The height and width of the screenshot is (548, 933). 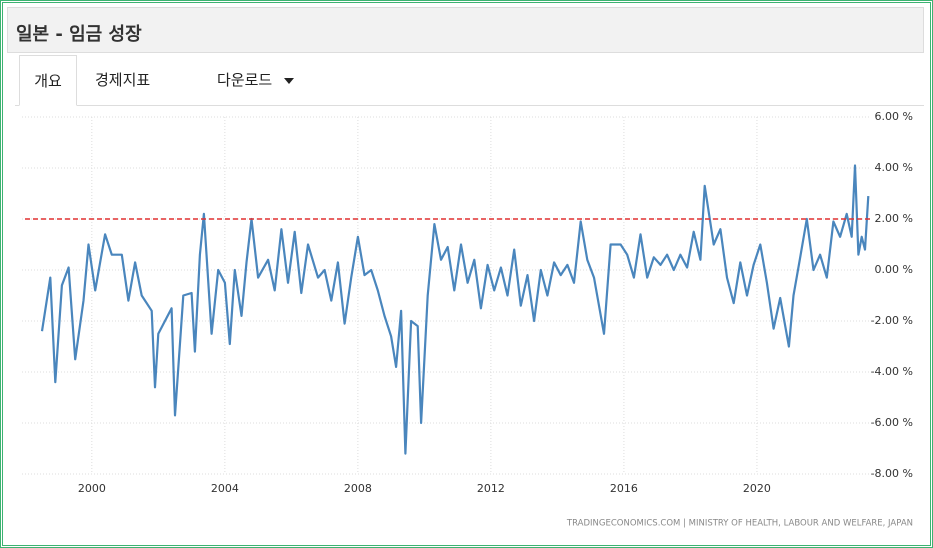 I want to click on x-tick-label: 2016, so click(x=624, y=488).